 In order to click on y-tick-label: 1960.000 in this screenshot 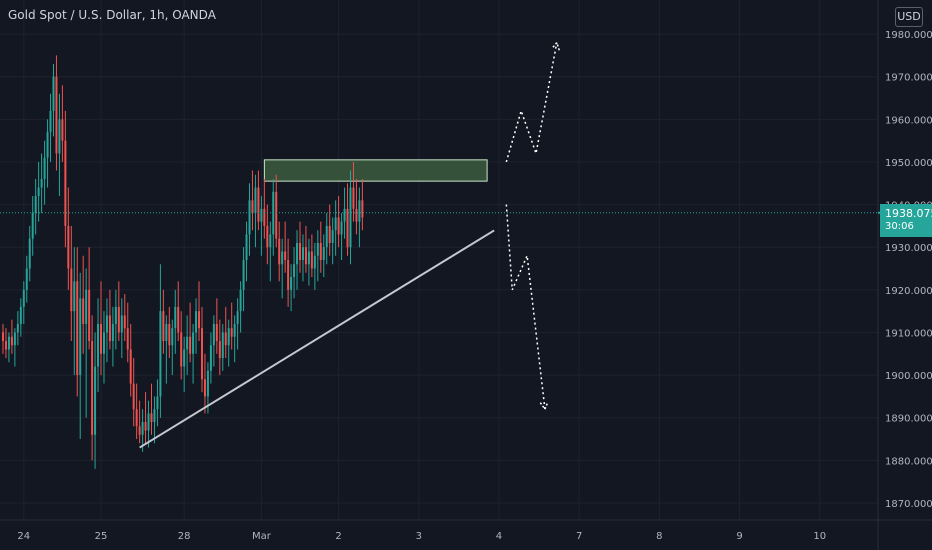, I will do `click(908, 120)`.